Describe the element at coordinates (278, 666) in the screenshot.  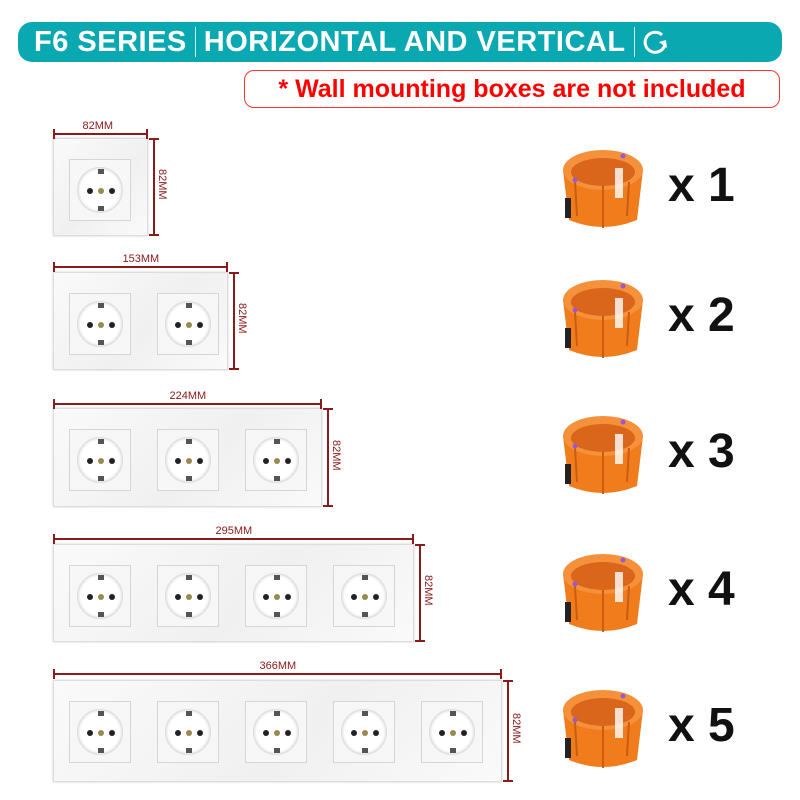
I see `width-label: 366MM` at that location.